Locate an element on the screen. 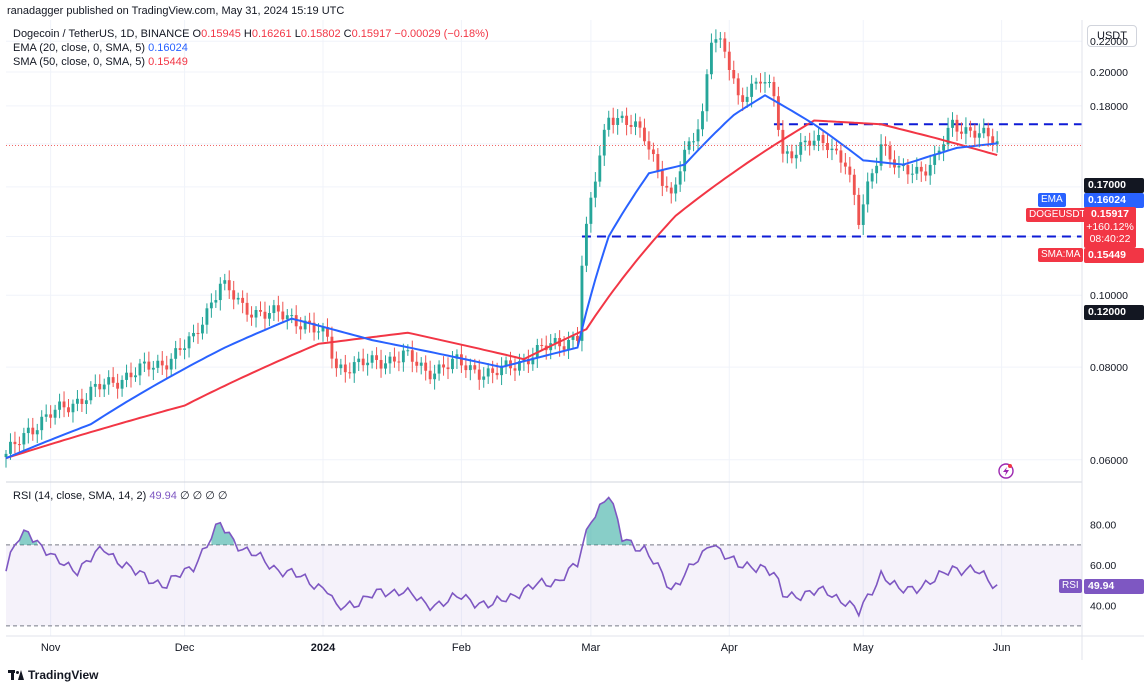 This screenshot has width=1144, height=687. currency-button: USDT is located at coordinates (1112, 36).